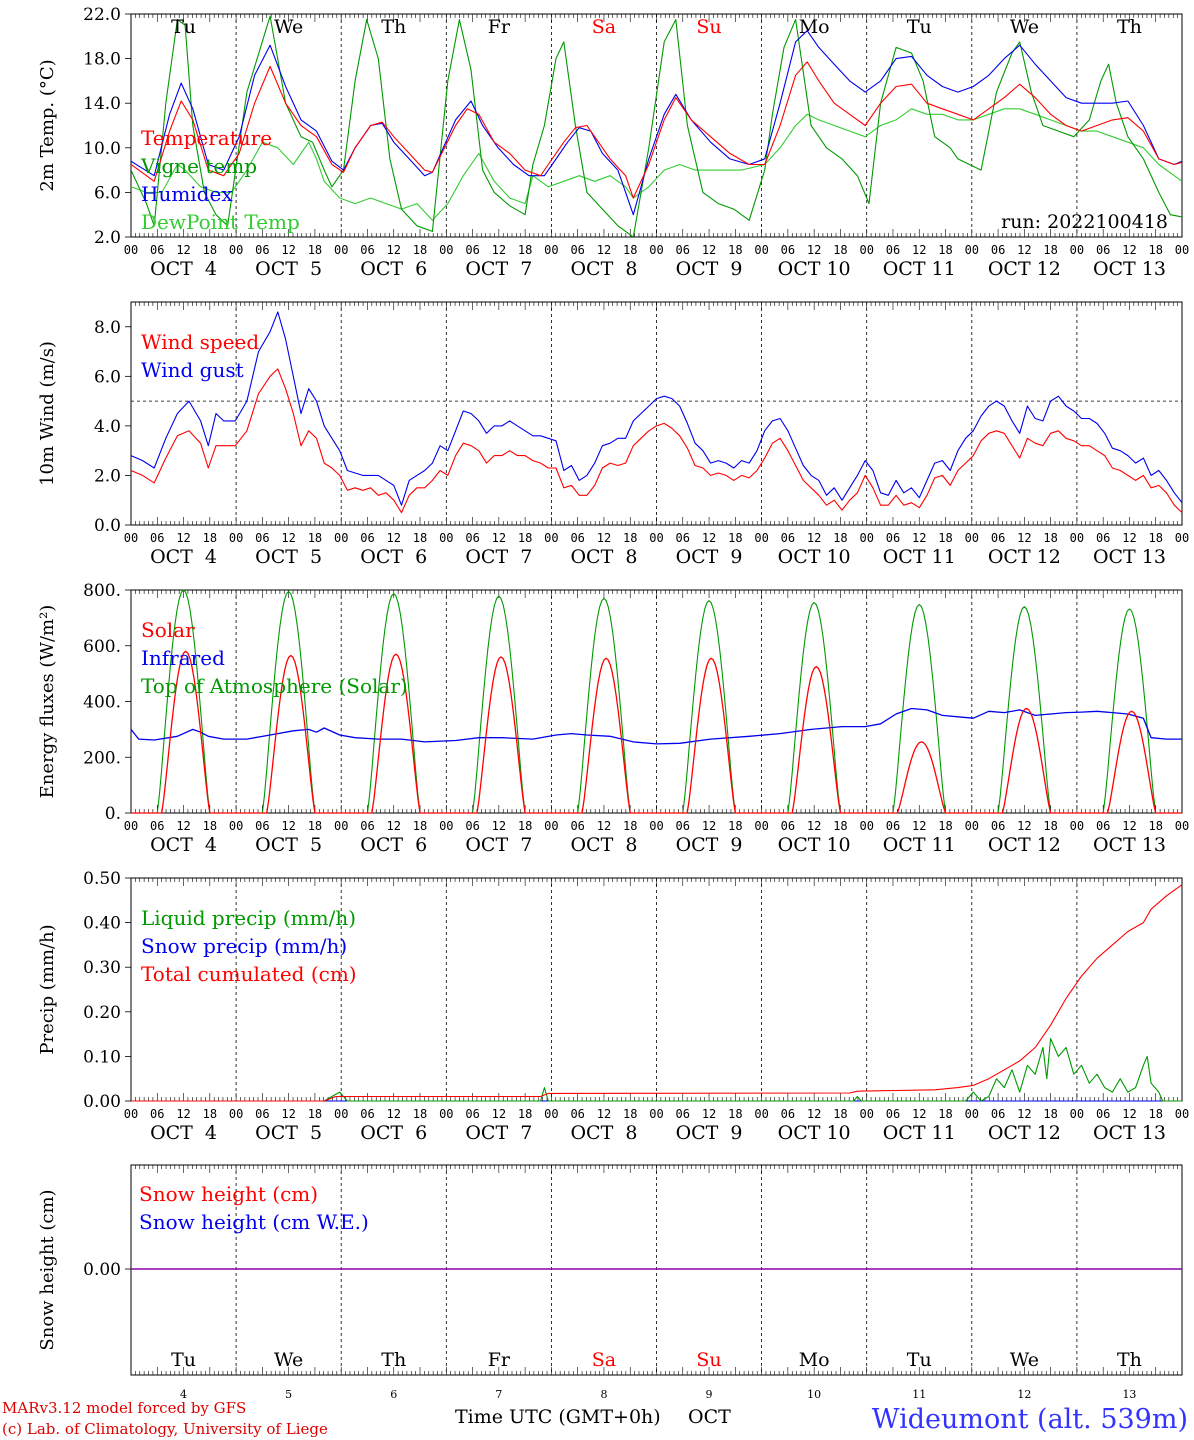  Describe the element at coordinates (102, 968) in the screenshot. I see `y-tick-label: 0.30` at that location.